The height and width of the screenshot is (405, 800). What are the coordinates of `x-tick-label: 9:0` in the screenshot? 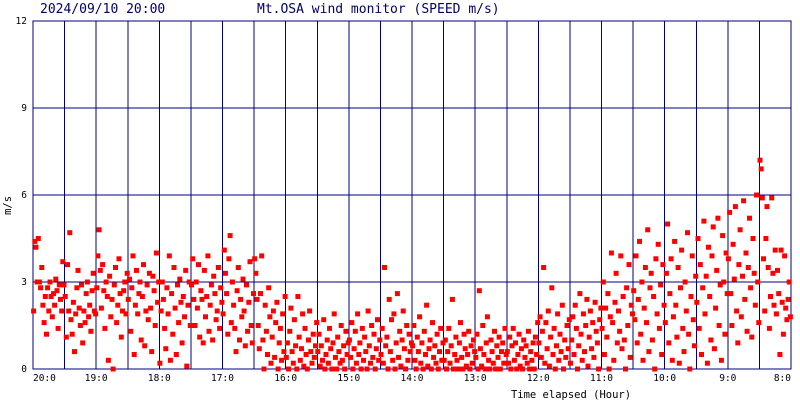 It's located at (727, 378).